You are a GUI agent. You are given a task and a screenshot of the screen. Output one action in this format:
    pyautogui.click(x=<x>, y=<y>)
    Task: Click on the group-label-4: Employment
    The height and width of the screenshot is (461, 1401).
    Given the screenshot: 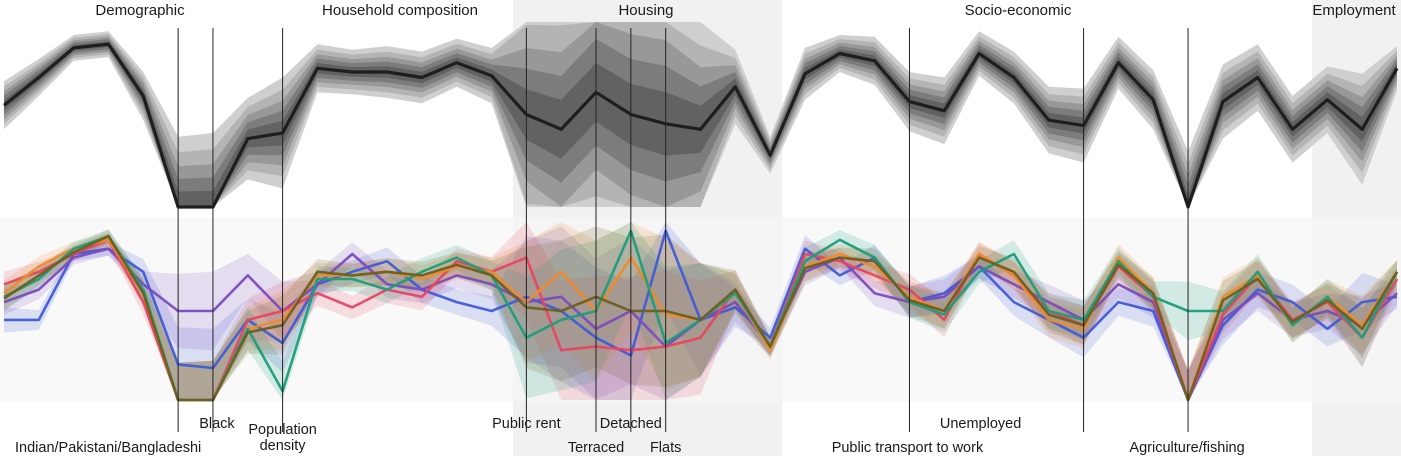 What is the action you would take?
    pyautogui.click(x=1354, y=10)
    